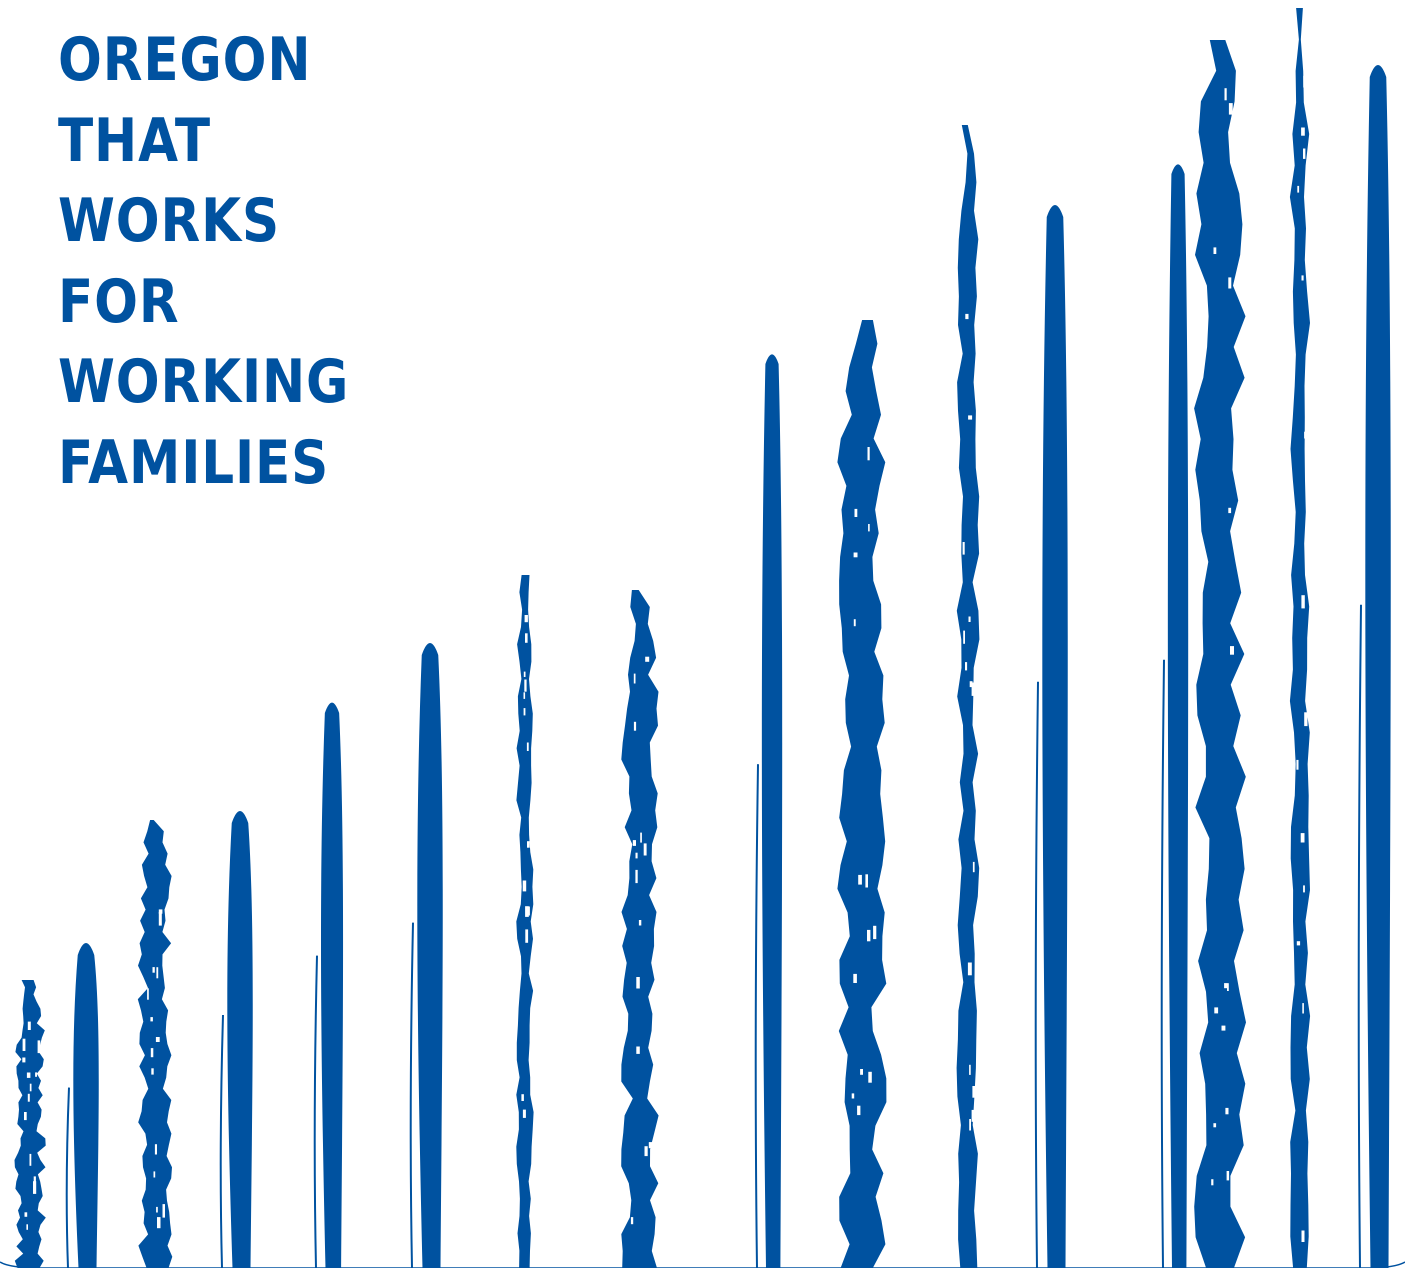 The width and height of the screenshot is (1405, 1268). Describe the element at coordinates (204, 382) in the screenshot. I see `headline-line-5: WORKING` at that location.